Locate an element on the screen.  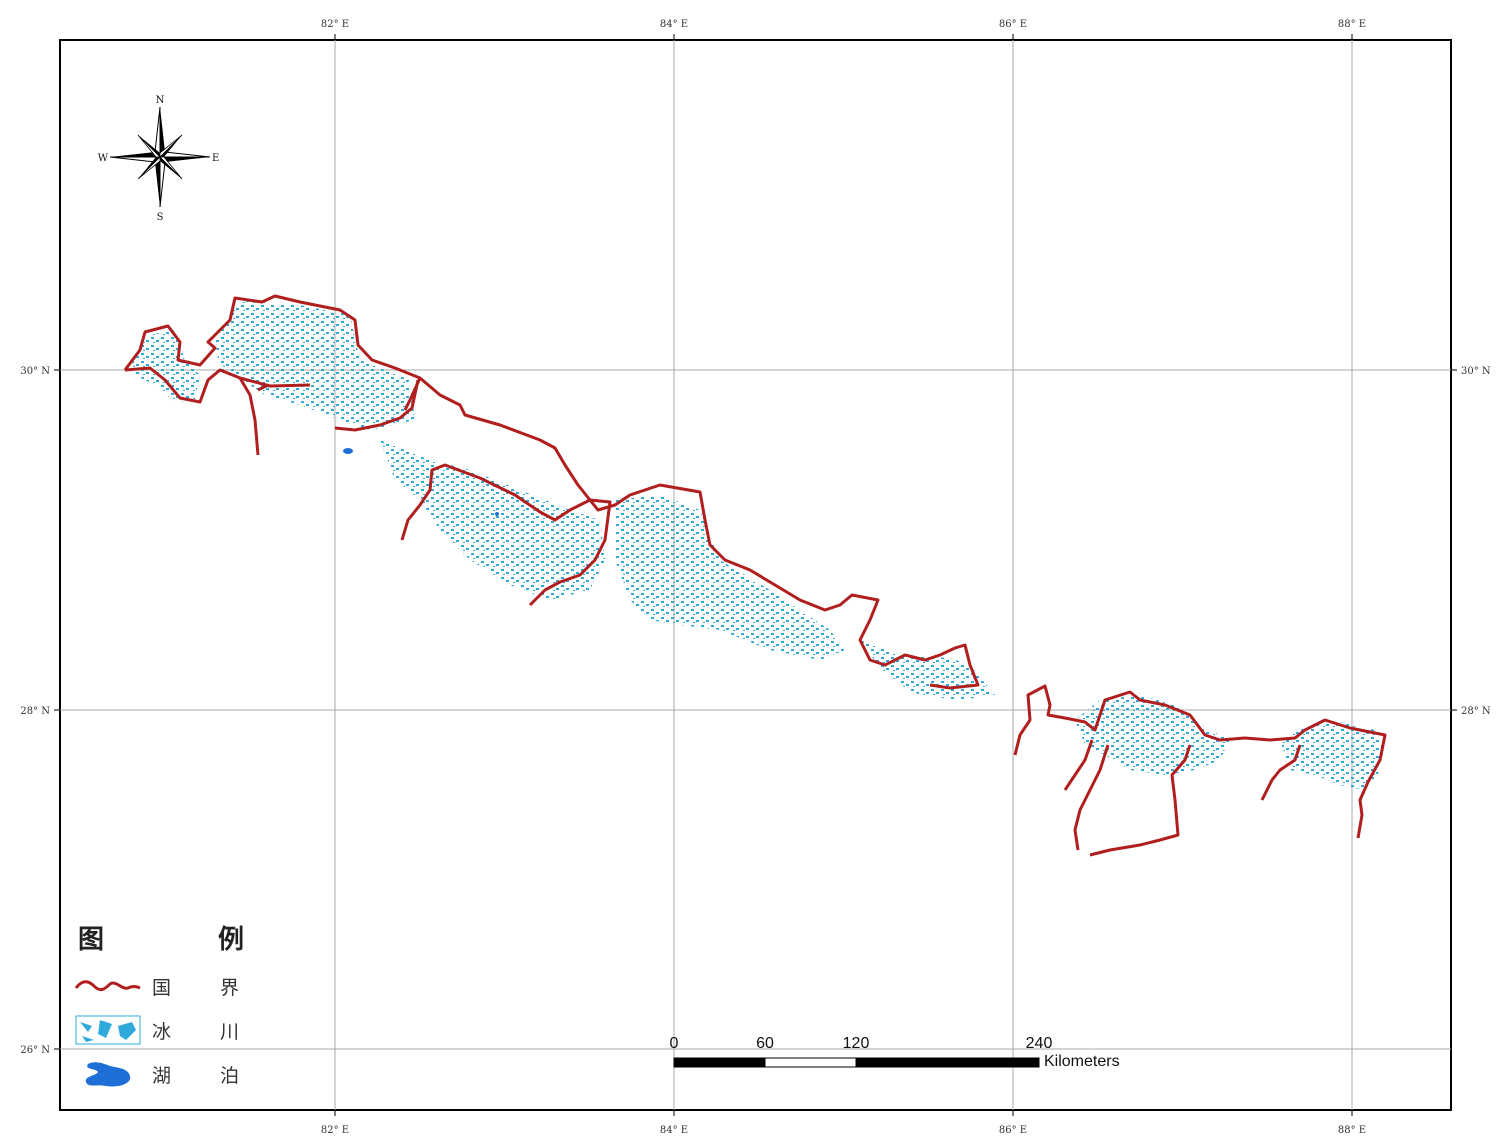
right-coordinate-labels: 30° N 28° N is located at coordinates (1476, 541).